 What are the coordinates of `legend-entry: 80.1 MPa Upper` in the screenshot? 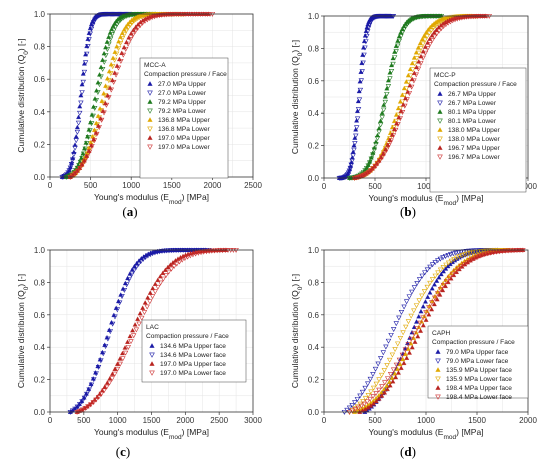 It's located at (472, 112).